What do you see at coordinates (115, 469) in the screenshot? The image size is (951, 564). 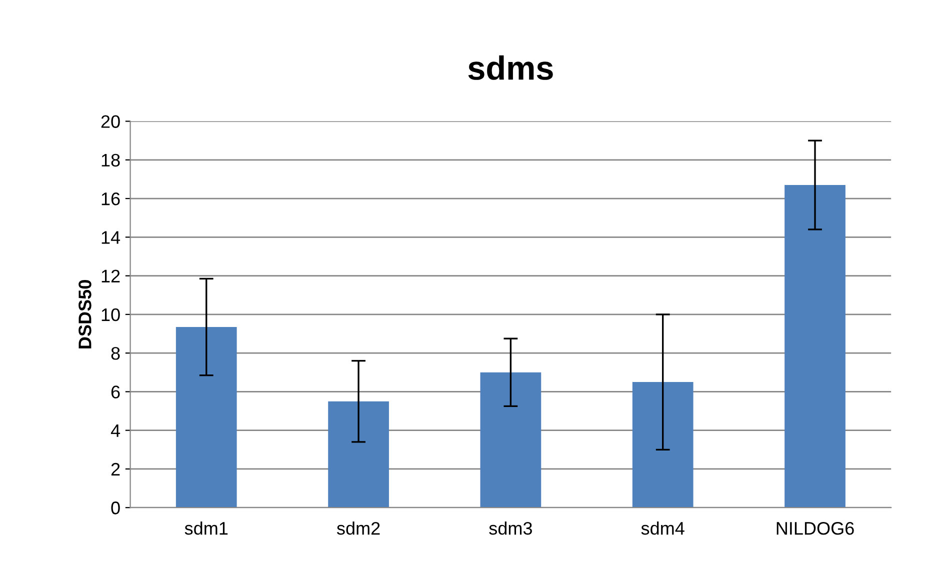 I see `y-tick-label: 2` at bounding box center [115, 469].